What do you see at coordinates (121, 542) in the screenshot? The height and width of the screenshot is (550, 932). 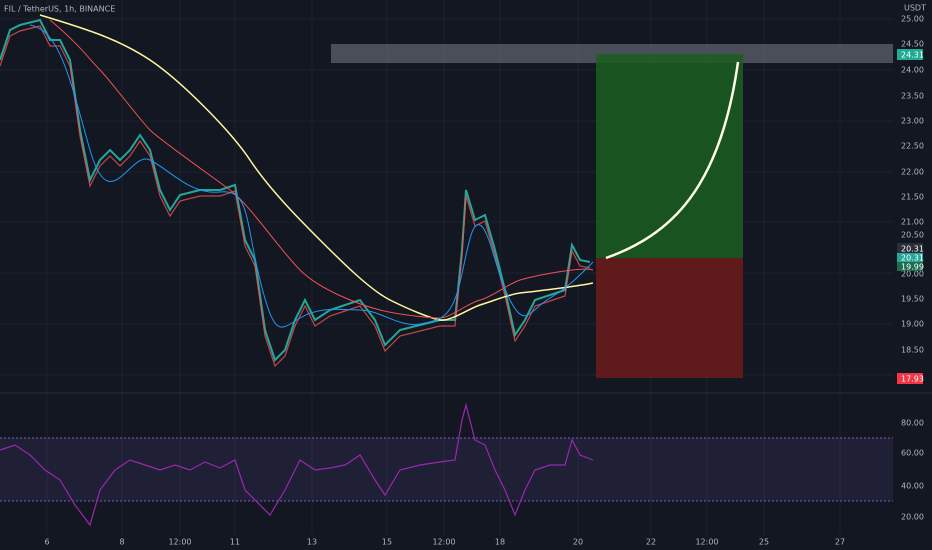 I see `time-label: 8` at bounding box center [121, 542].